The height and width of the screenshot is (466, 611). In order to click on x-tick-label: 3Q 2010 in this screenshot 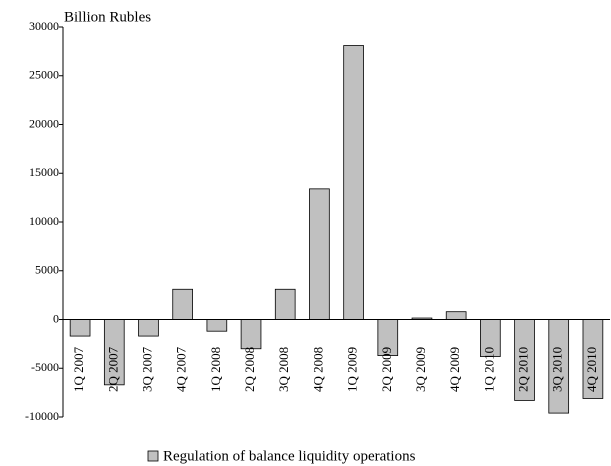, I will do `click(557, 369)`.